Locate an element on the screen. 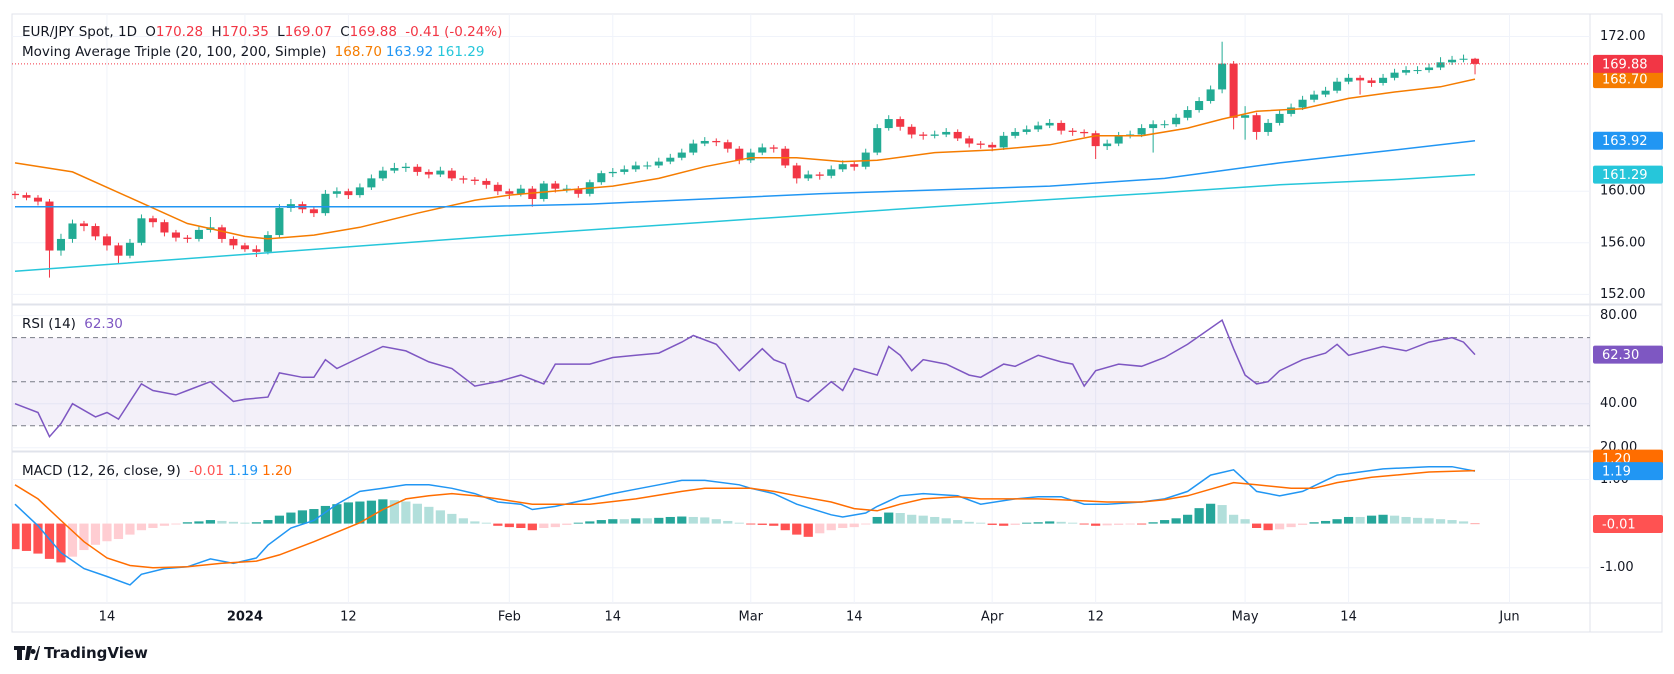 The width and height of the screenshot is (1674, 674). x-tick-label: Mar is located at coordinates (750, 617).